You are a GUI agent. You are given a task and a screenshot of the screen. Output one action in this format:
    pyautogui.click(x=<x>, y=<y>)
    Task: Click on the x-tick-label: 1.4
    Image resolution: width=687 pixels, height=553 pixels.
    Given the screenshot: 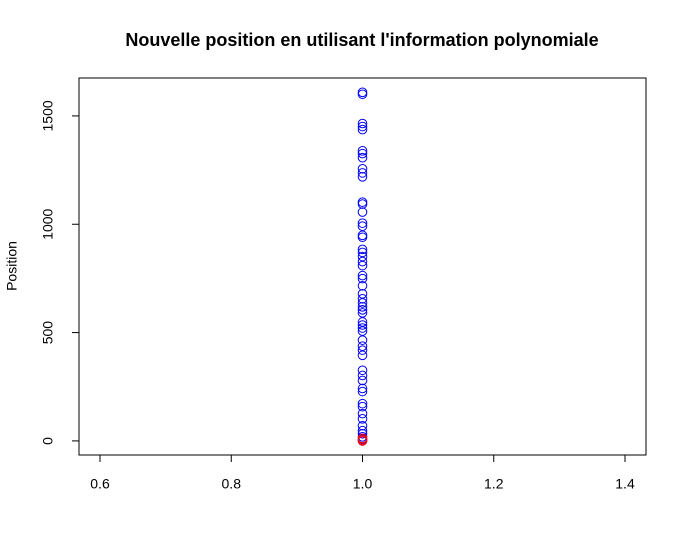 What is the action you would take?
    pyautogui.click(x=625, y=484)
    